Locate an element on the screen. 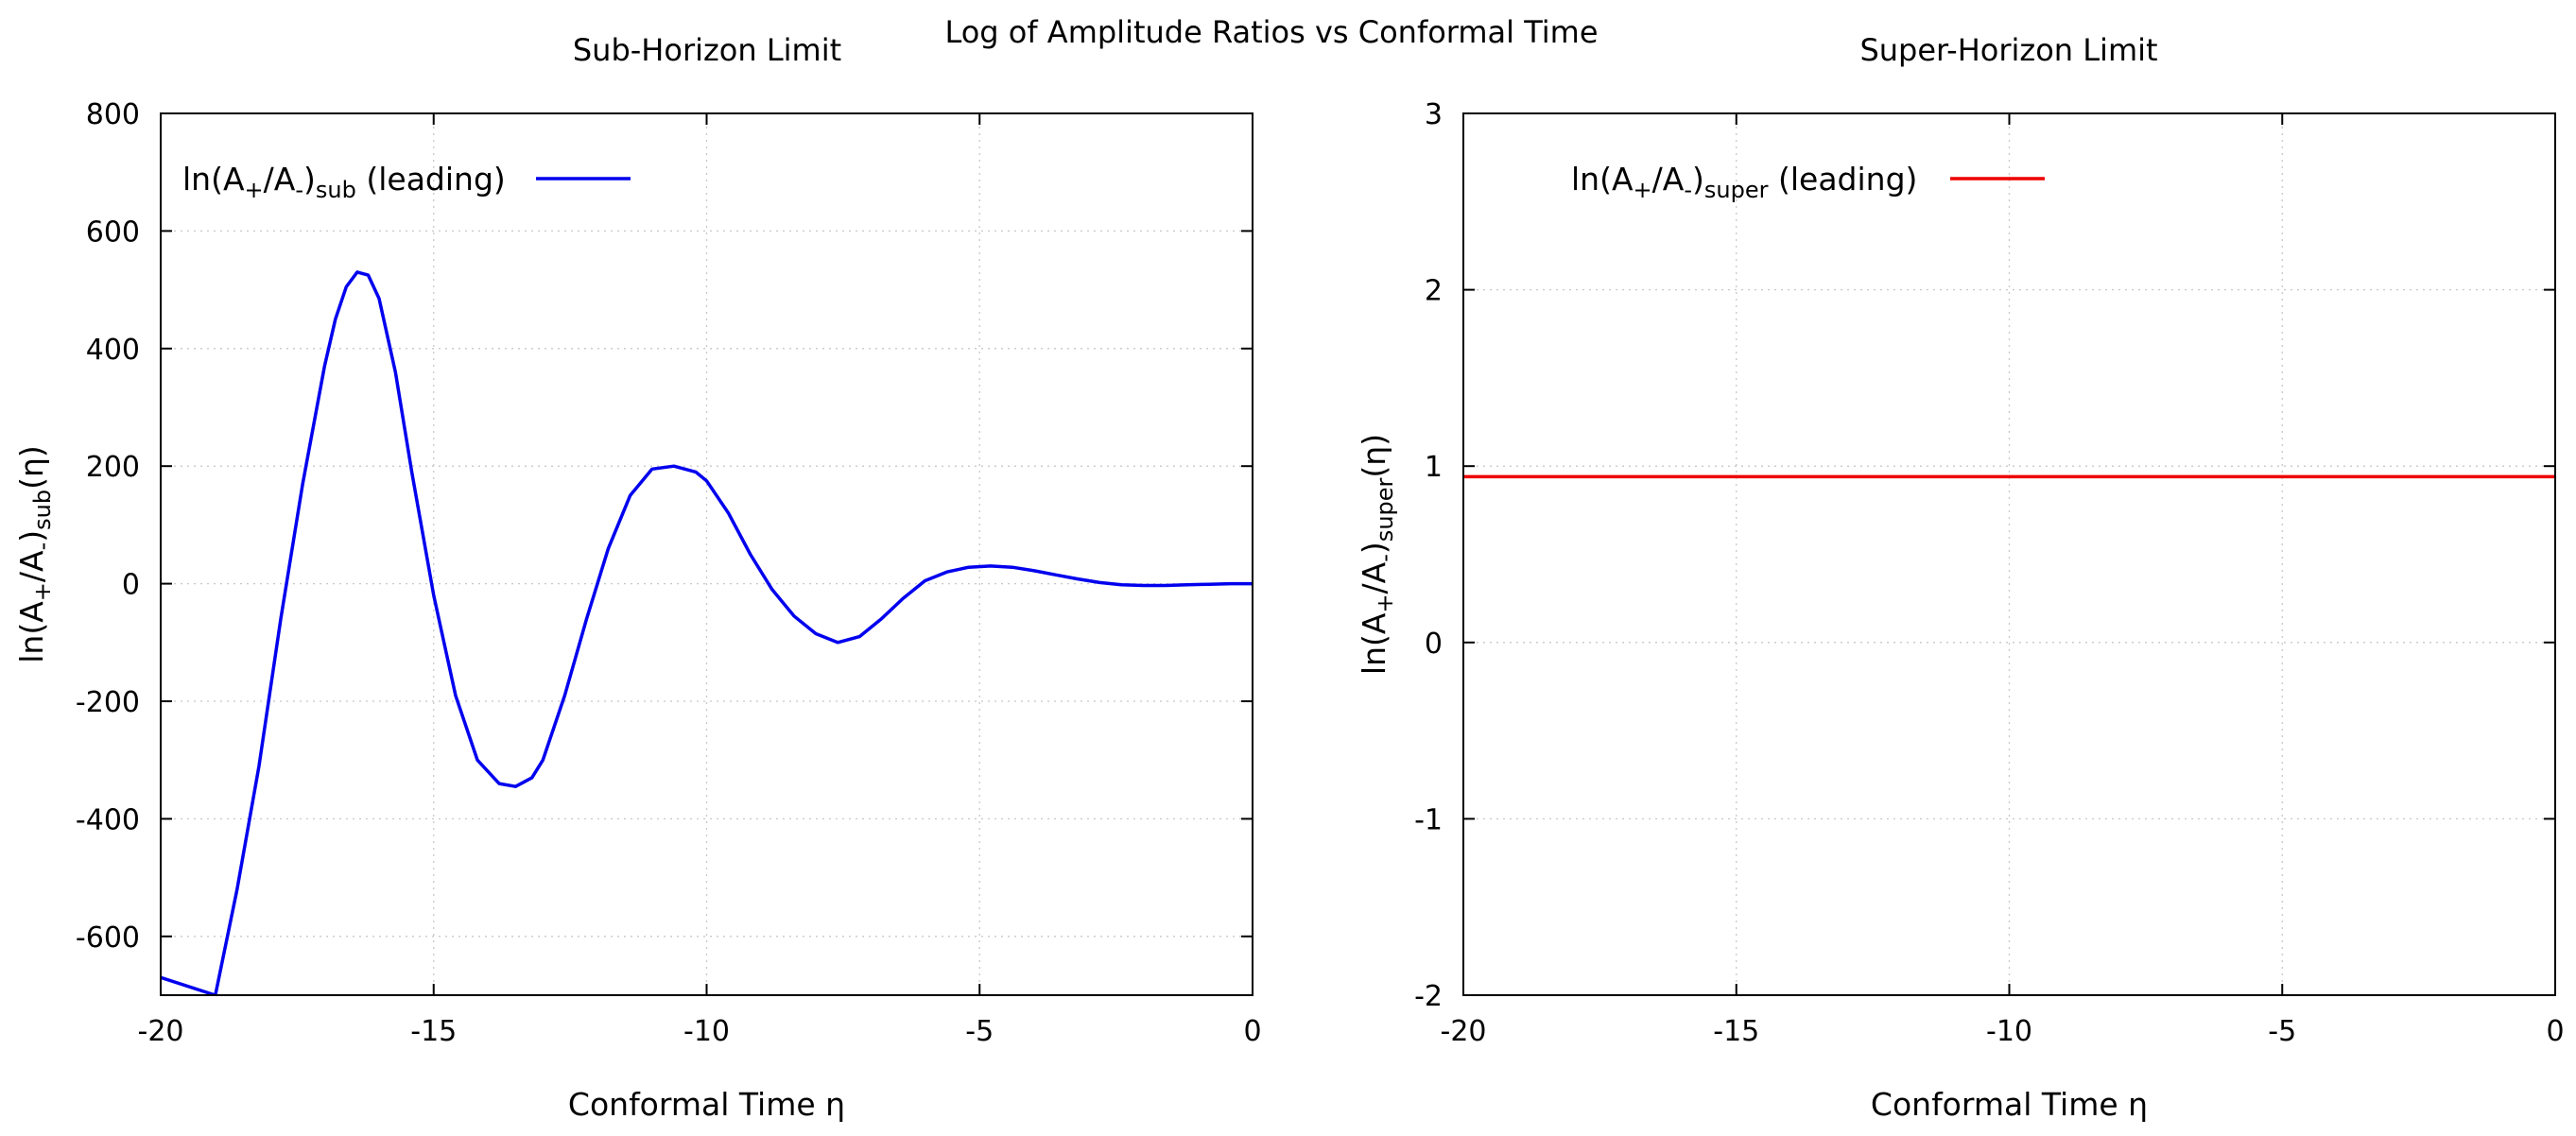  sub-xtick-label: 0 is located at coordinates (1252, 1031).